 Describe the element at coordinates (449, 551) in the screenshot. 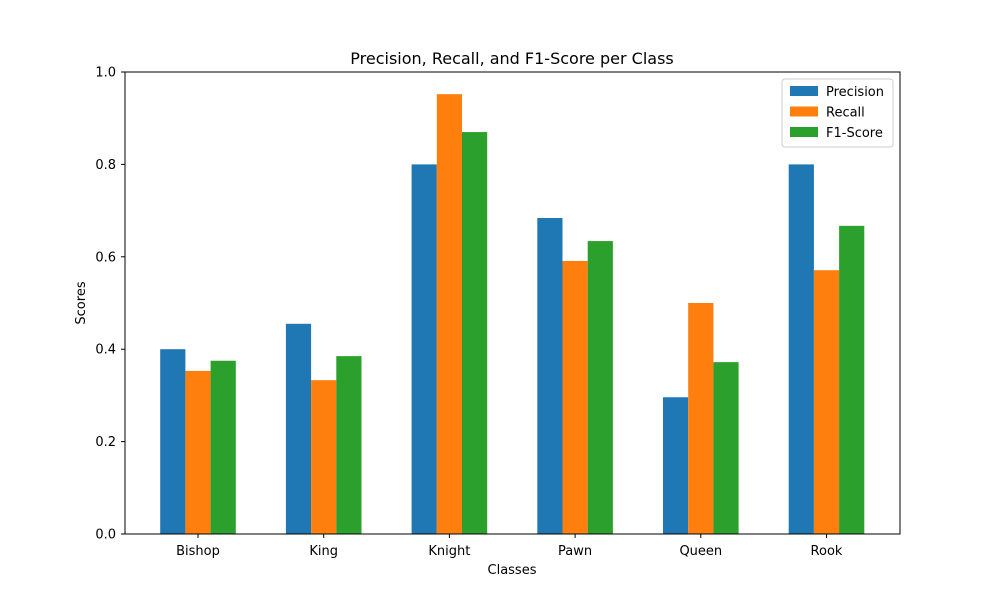

I see `x-tick-label: Knight` at that location.